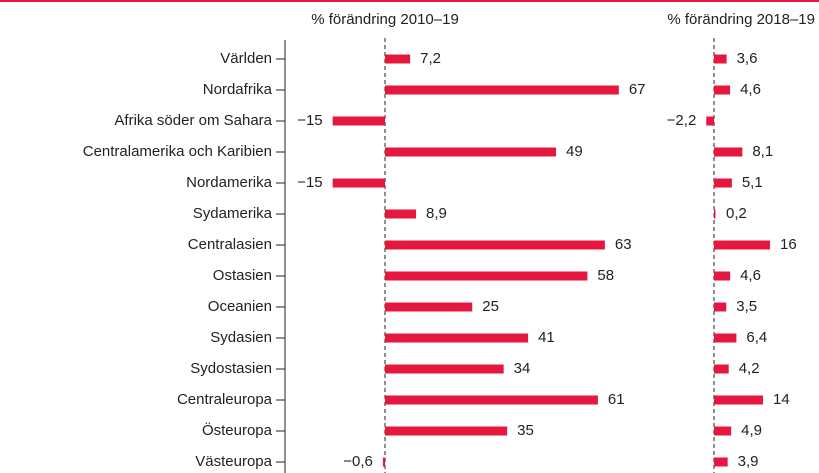 The height and width of the screenshot is (473, 819). I want to click on category-label: Afrika söder om Sahara, so click(193, 120).